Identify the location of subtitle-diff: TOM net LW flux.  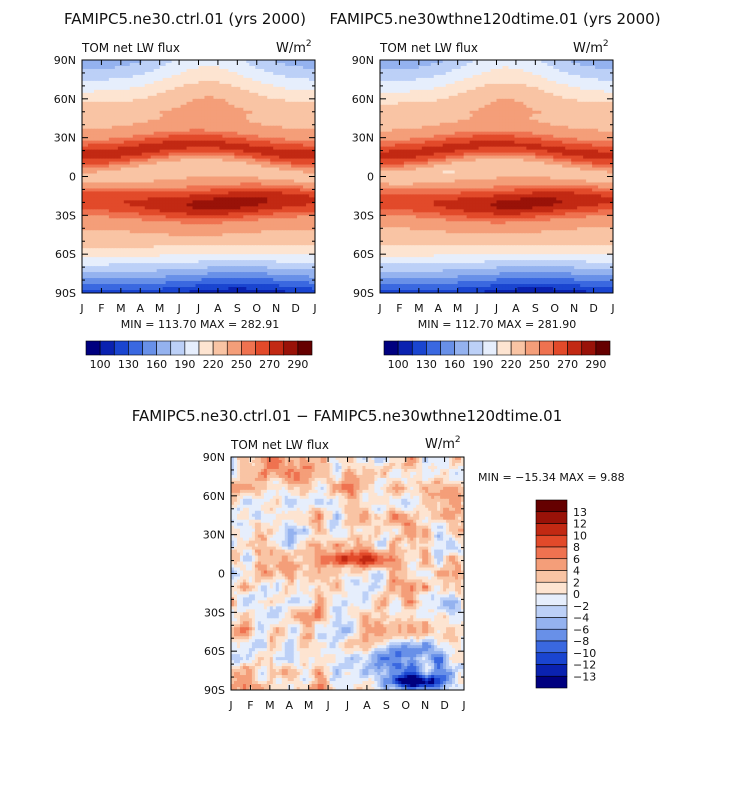
(279, 445).